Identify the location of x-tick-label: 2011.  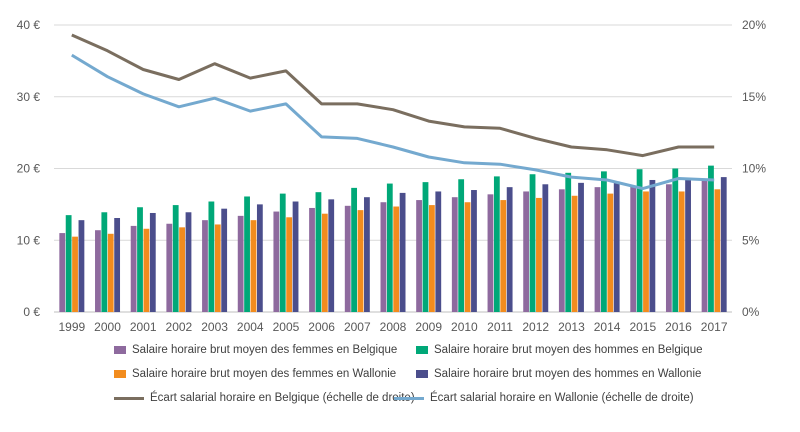
(500, 327).